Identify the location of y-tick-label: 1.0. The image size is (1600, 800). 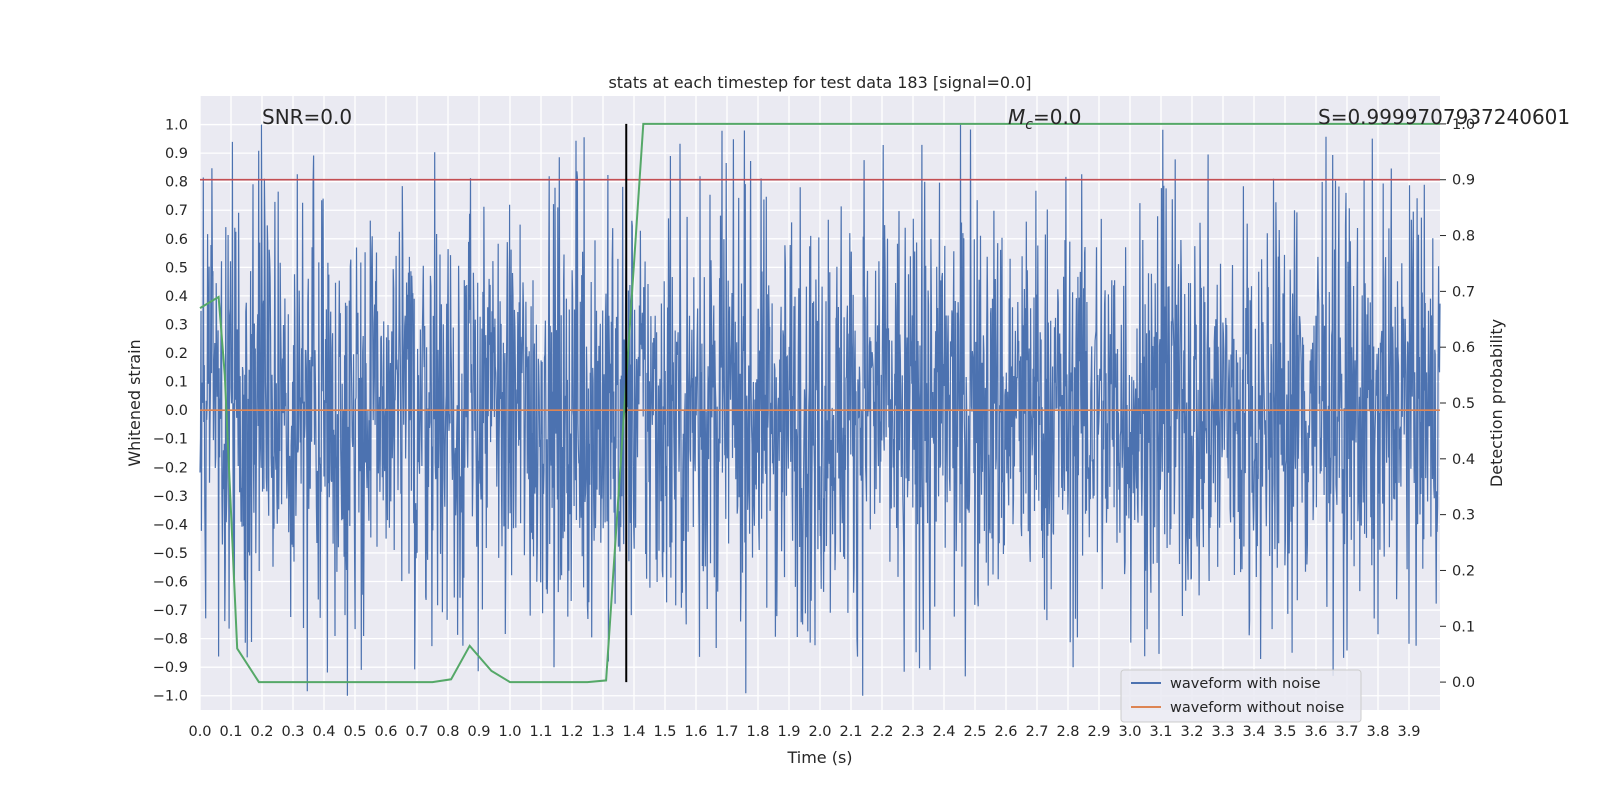
(176, 126).